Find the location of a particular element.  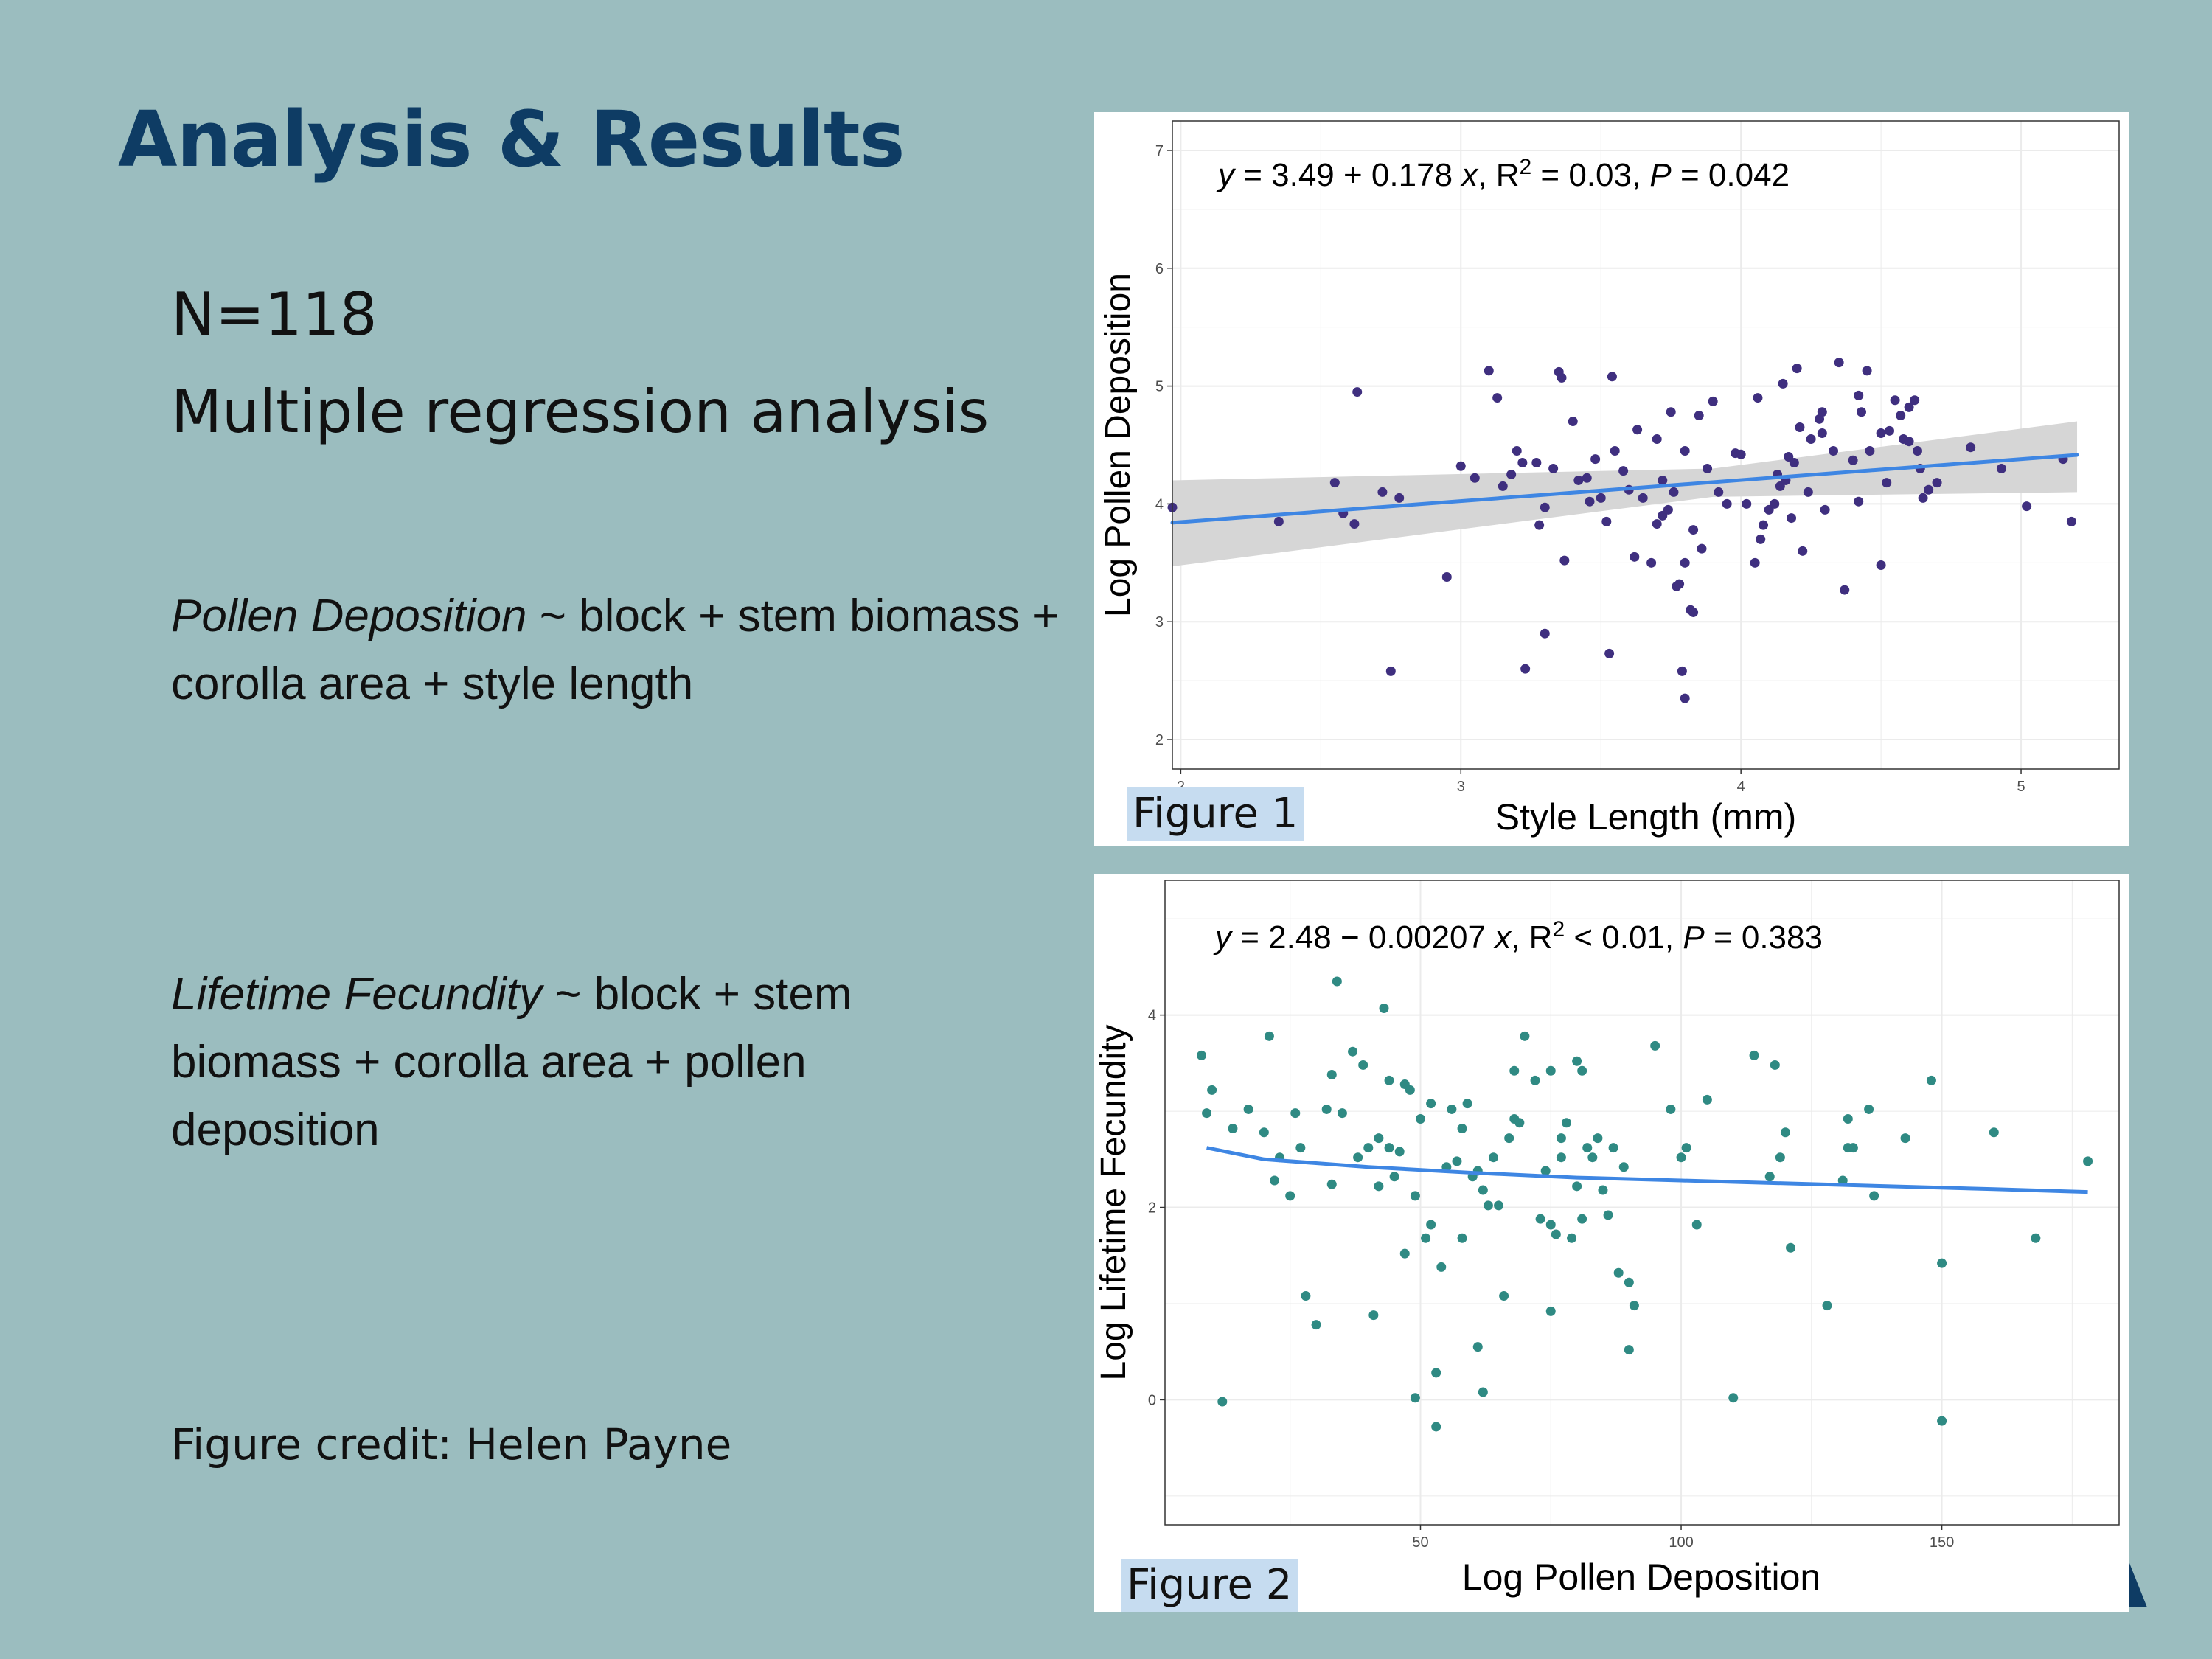

x-tick-label: 50 is located at coordinates (1420, 1542).